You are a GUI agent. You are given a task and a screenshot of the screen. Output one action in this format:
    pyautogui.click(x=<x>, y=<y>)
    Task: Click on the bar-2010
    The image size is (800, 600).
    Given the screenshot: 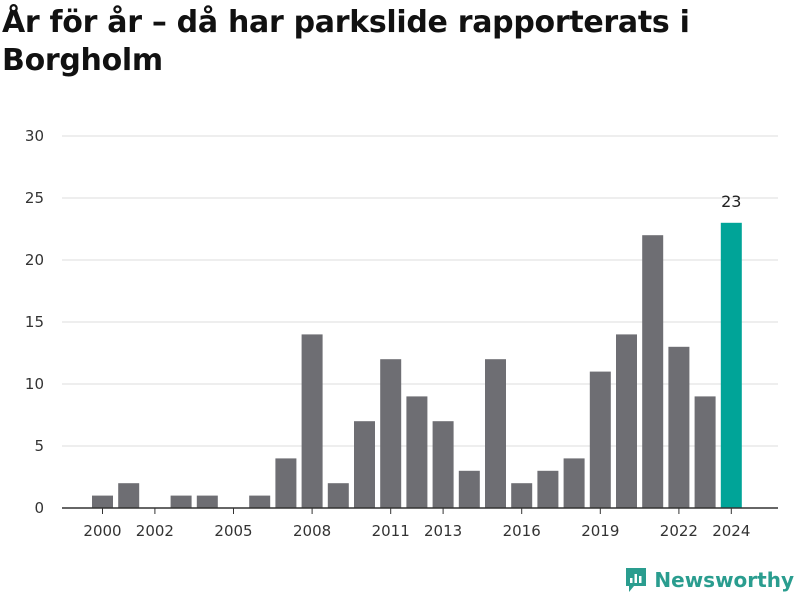 What is the action you would take?
    pyautogui.click(x=364, y=464)
    